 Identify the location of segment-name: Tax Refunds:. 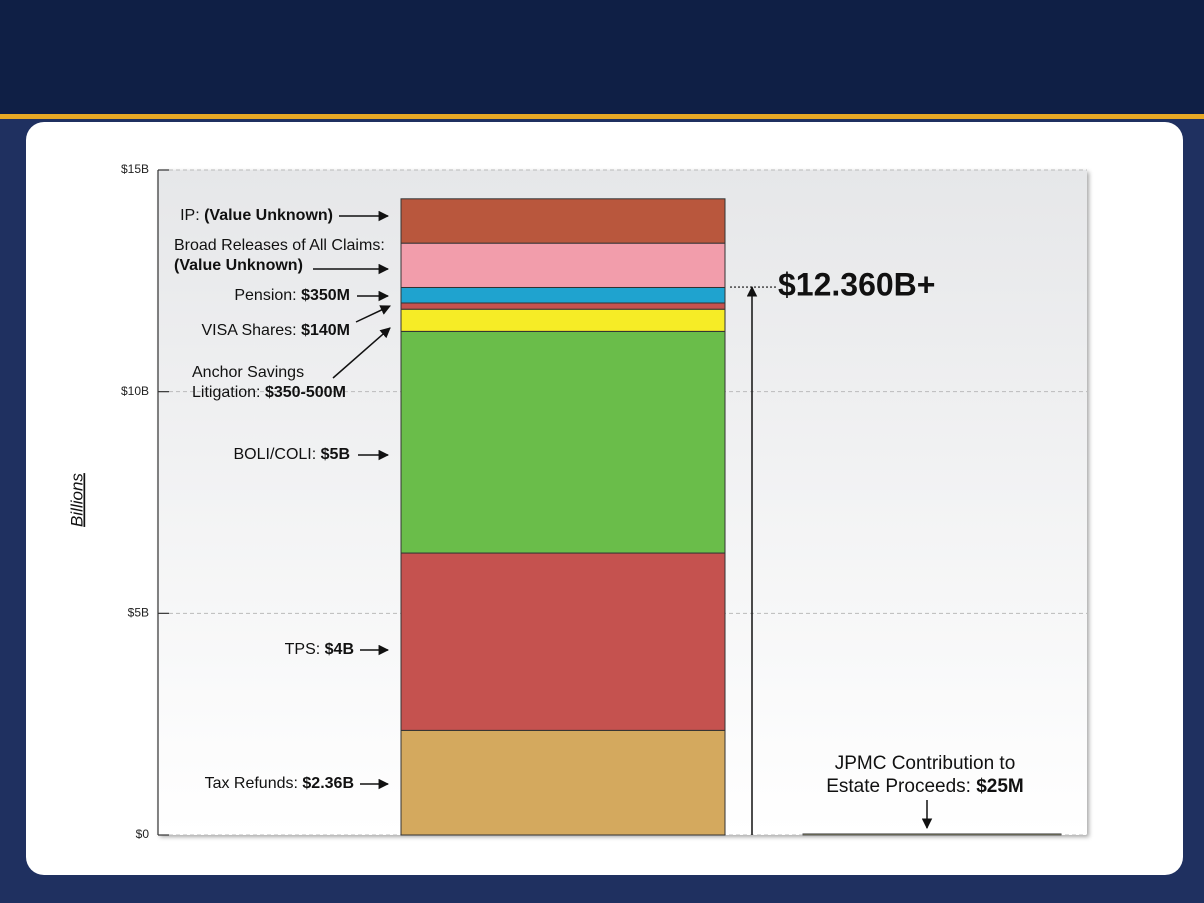
(251, 783).